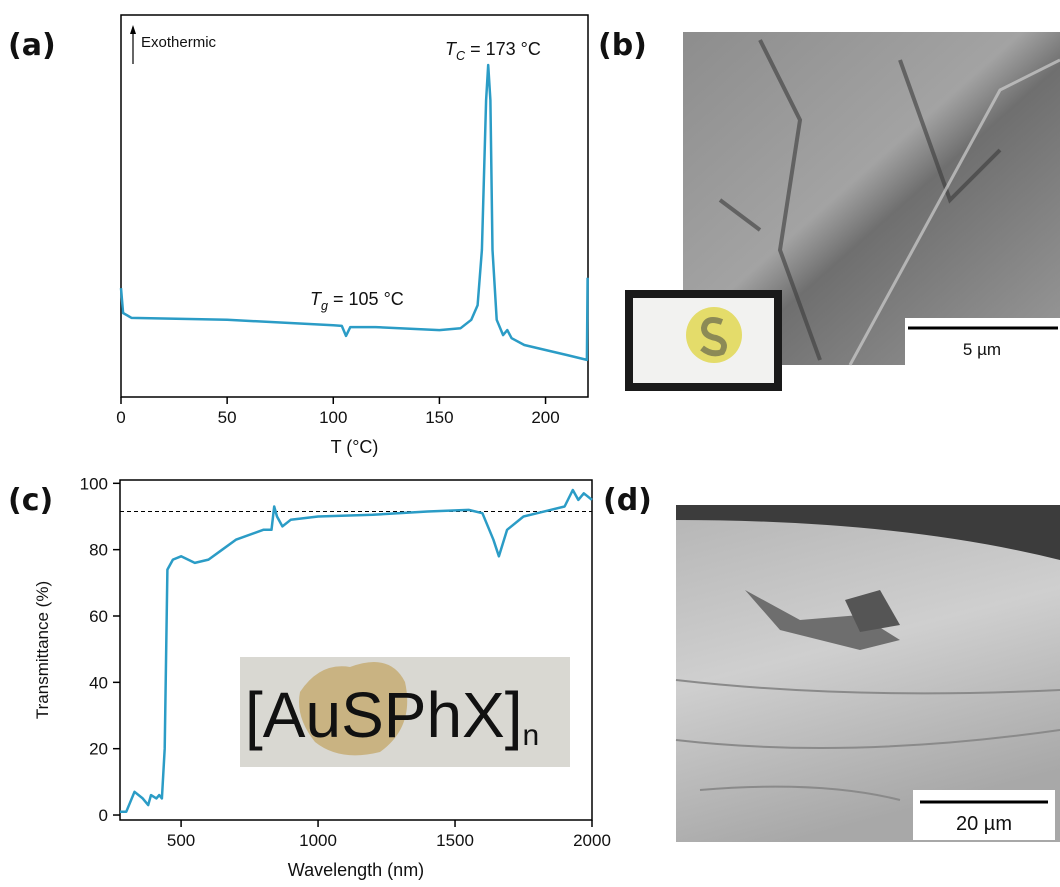 The height and width of the screenshot is (887, 1060). Describe the element at coordinates (439, 417) in the screenshot. I see `x-tick-label: 150` at that location.